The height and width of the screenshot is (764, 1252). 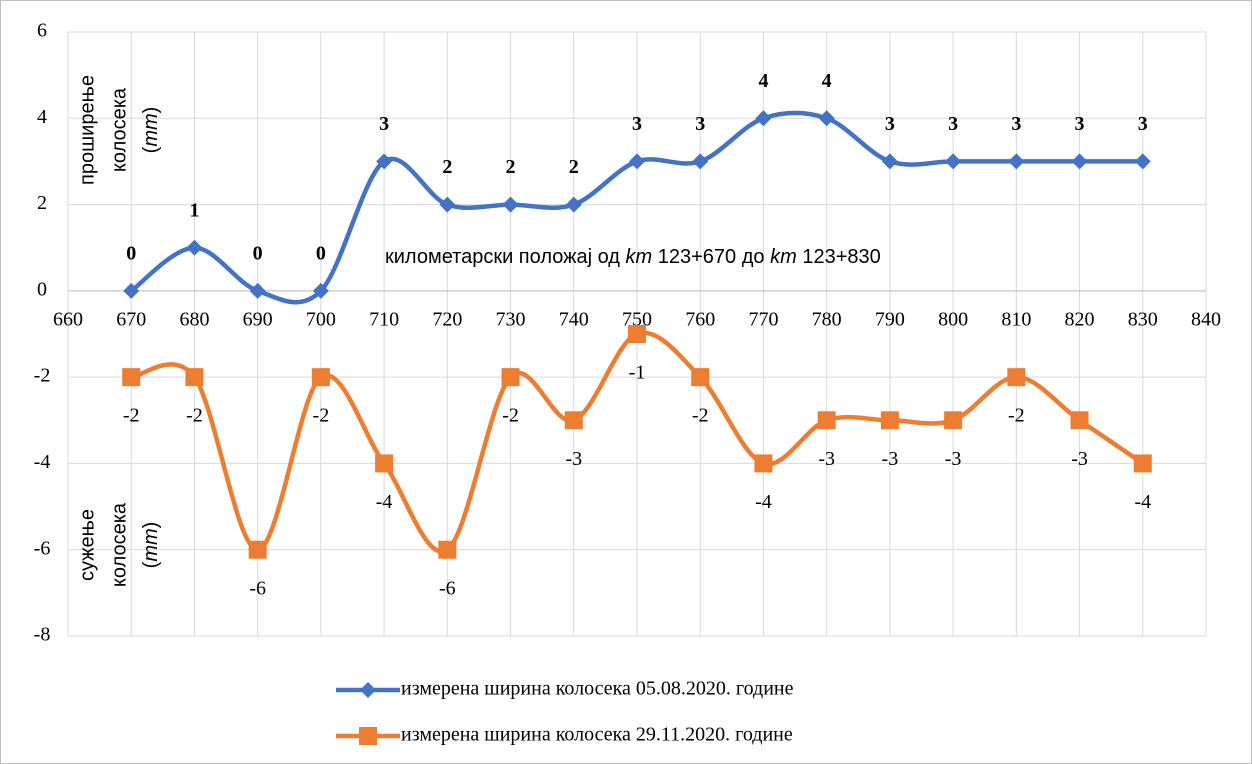 What do you see at coordinates (87, 130) in the screenshot?
I see `y-axis-label: проширење` at bounding box center [87, 130].